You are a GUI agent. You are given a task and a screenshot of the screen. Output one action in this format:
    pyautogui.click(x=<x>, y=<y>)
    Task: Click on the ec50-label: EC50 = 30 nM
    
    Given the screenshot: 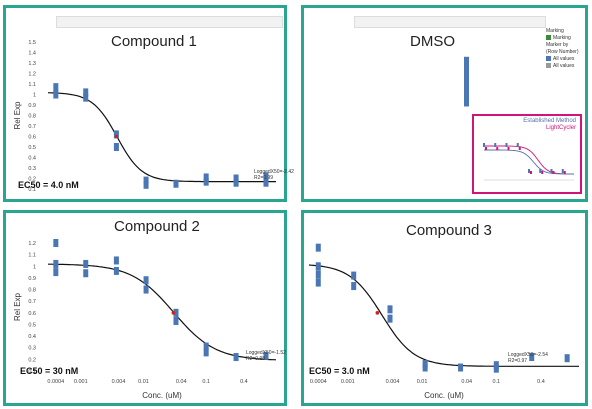 What is the action you would take?
    pyautogui.click(x=49, y=371)
    